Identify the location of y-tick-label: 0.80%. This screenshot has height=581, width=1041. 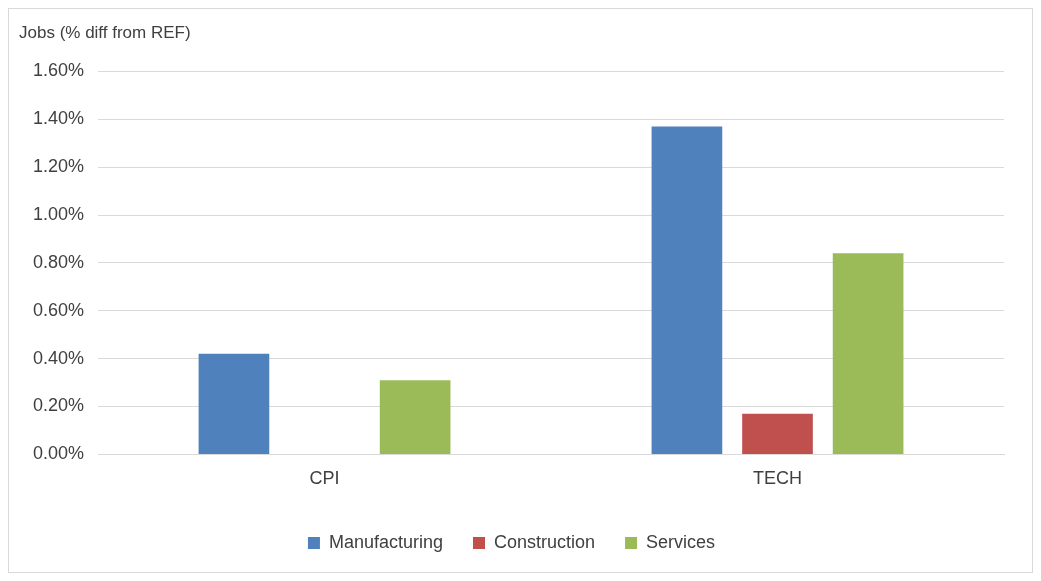
(58, 261).